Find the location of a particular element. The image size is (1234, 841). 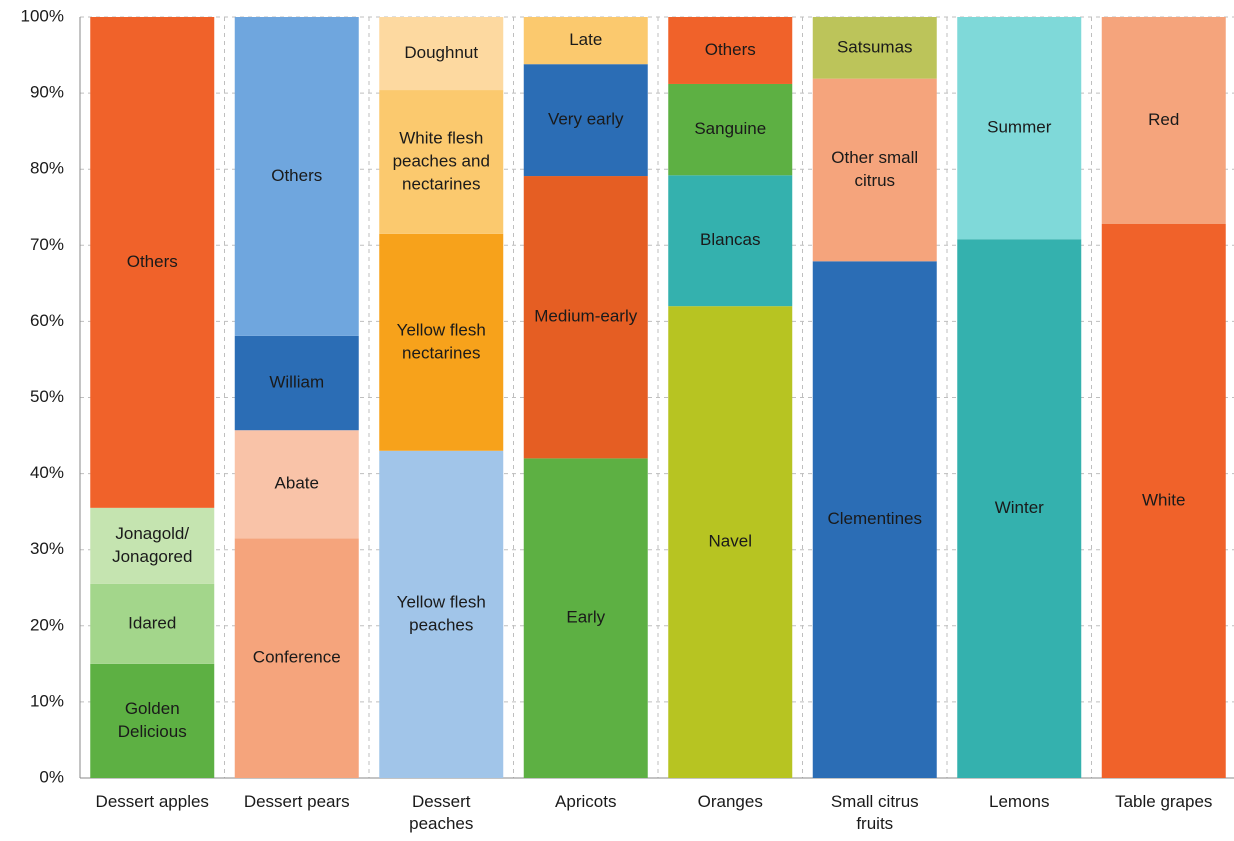

y-tick-label: 60% is located at coordinates (47, 320).